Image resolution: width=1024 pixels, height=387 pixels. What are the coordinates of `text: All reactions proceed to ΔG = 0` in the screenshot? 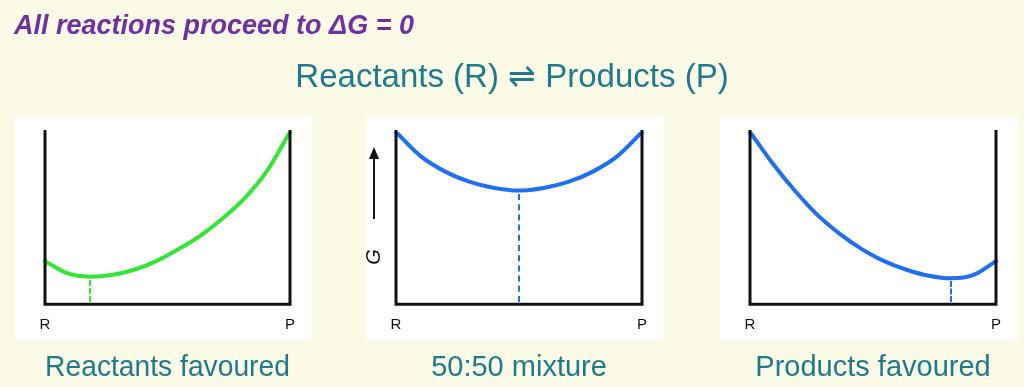 It's located at (214, 25).